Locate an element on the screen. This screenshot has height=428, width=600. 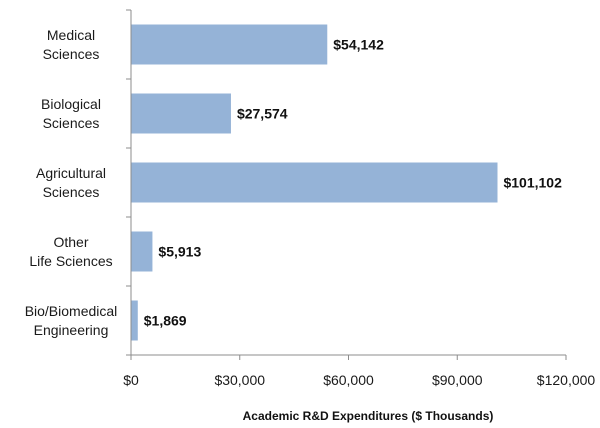
data-label-3: $5,913 is located at coordinates (179, 252).